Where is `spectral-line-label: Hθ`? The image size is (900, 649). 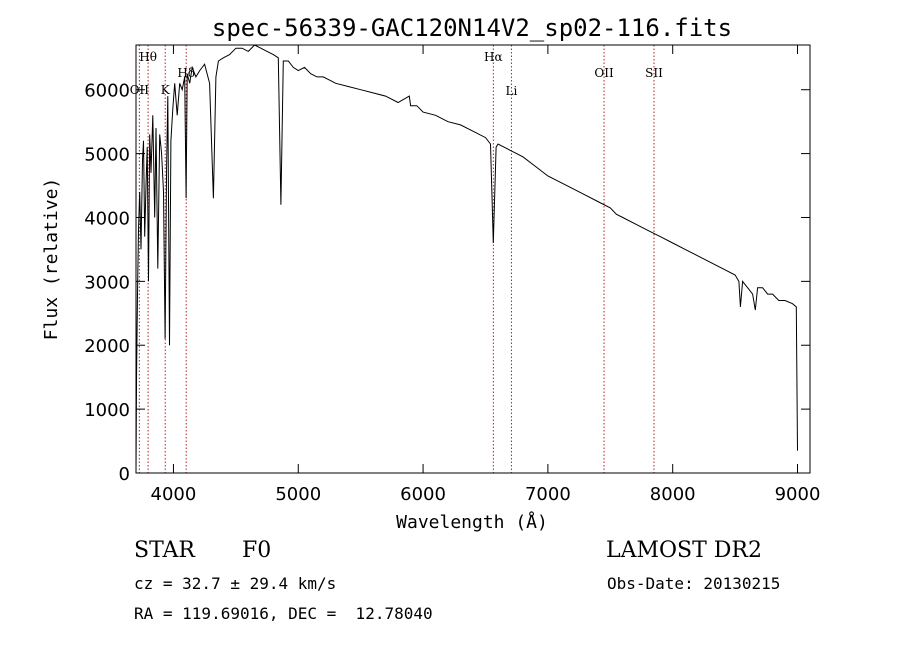 spectral-line-label: Hθ is located at coordinates (148, 57).